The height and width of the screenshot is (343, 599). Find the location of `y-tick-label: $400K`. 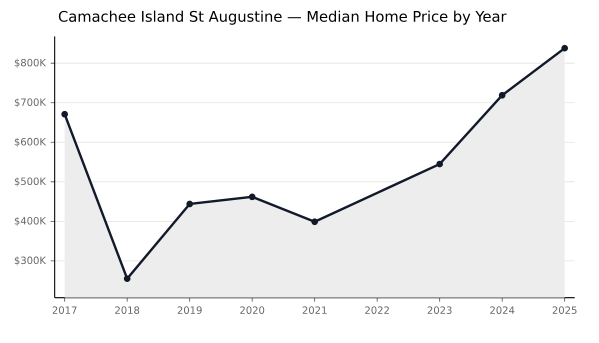

y-tick-label: $400K is located at coordinates (30, 221).